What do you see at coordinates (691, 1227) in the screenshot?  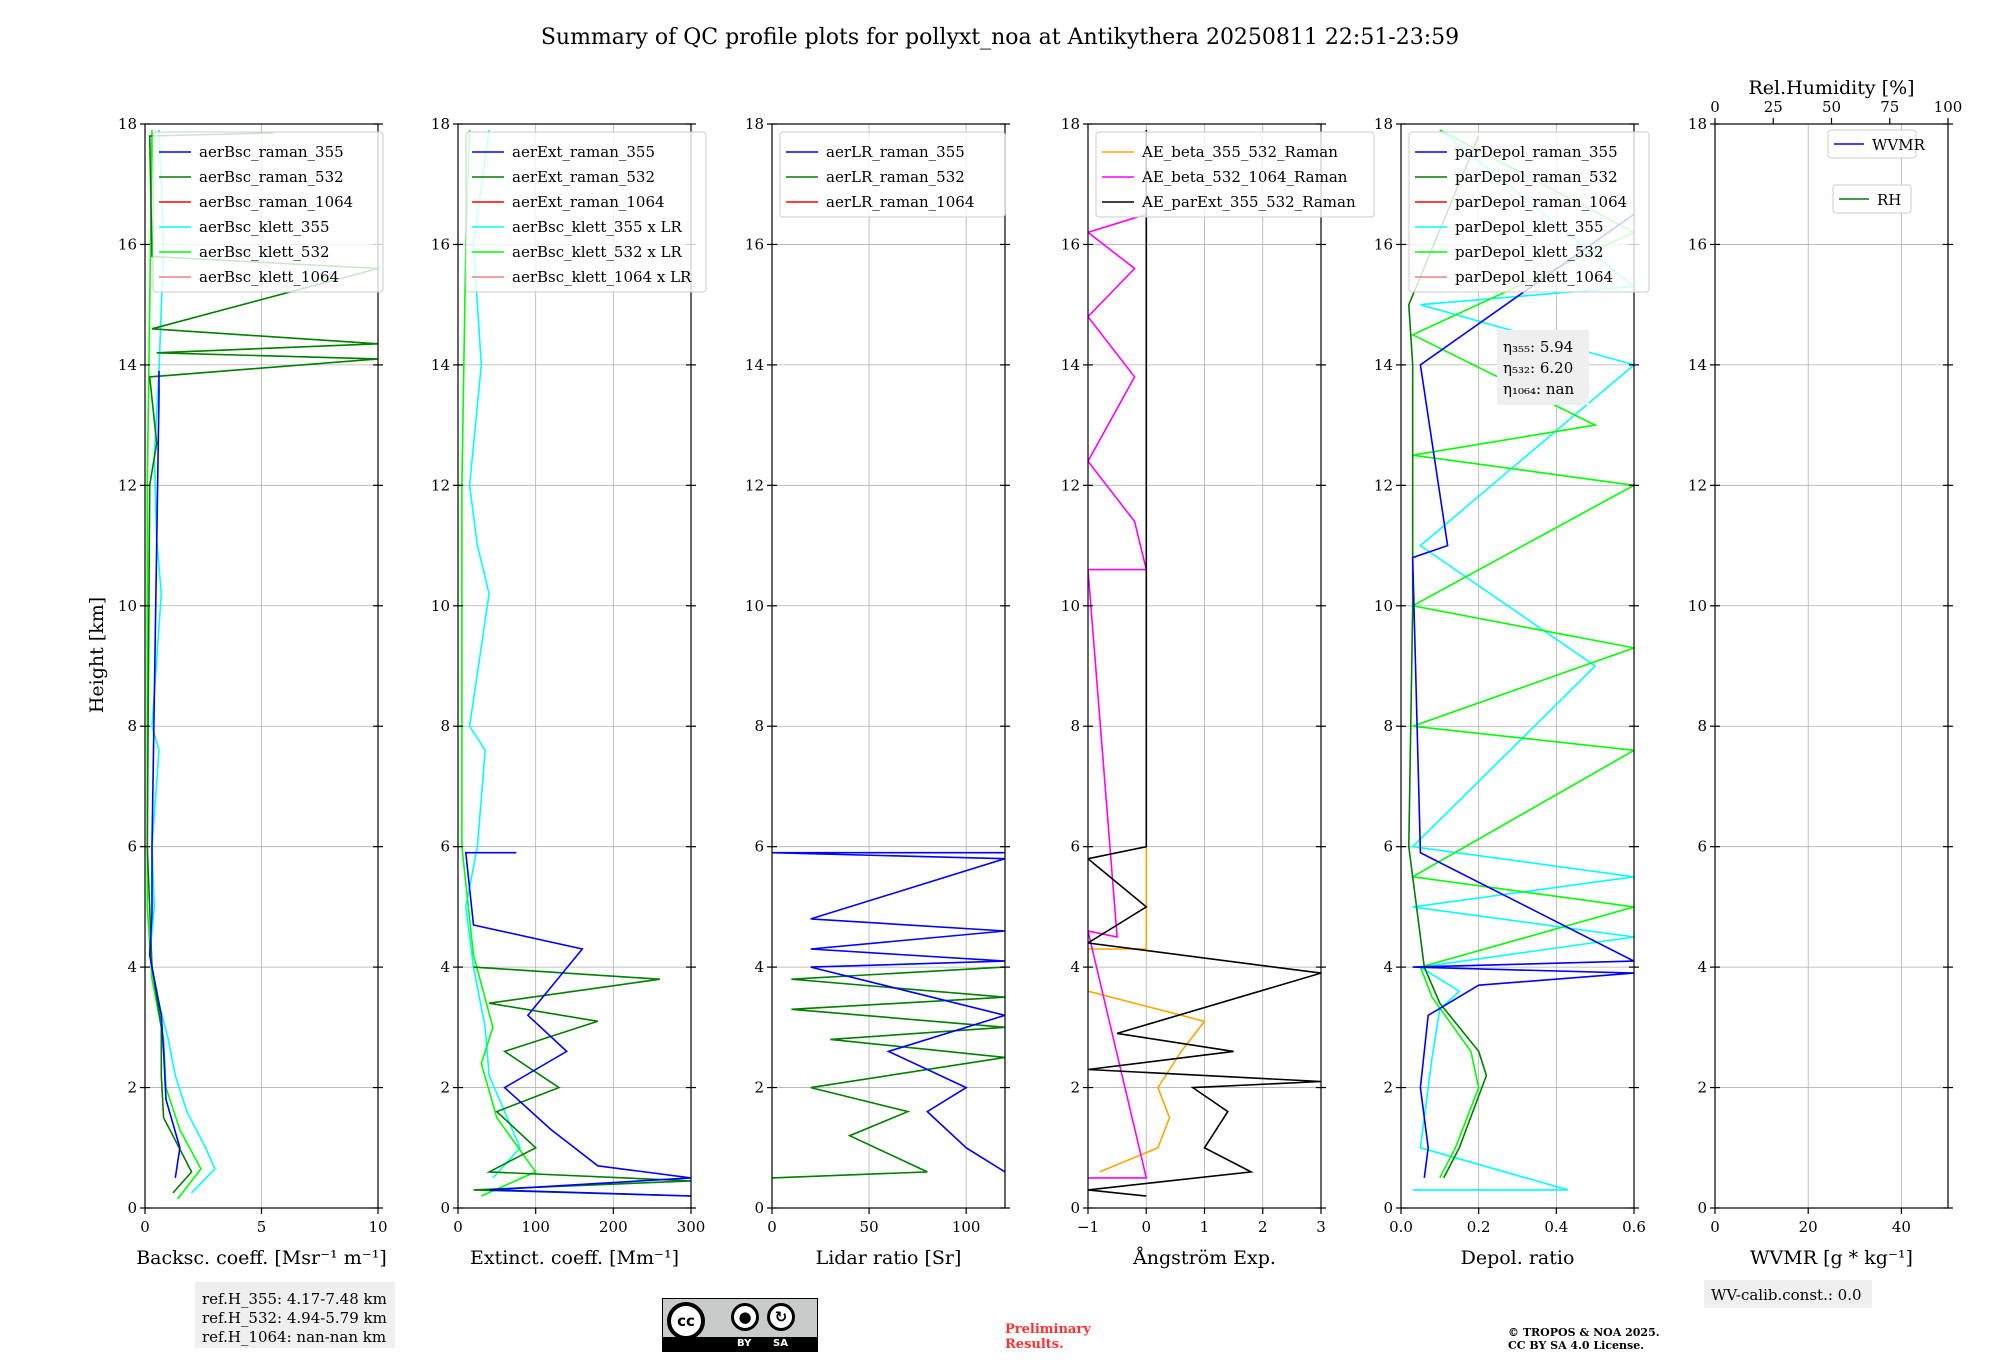 I see `x-tick-label: 300` at bounding box center [691, 1227].